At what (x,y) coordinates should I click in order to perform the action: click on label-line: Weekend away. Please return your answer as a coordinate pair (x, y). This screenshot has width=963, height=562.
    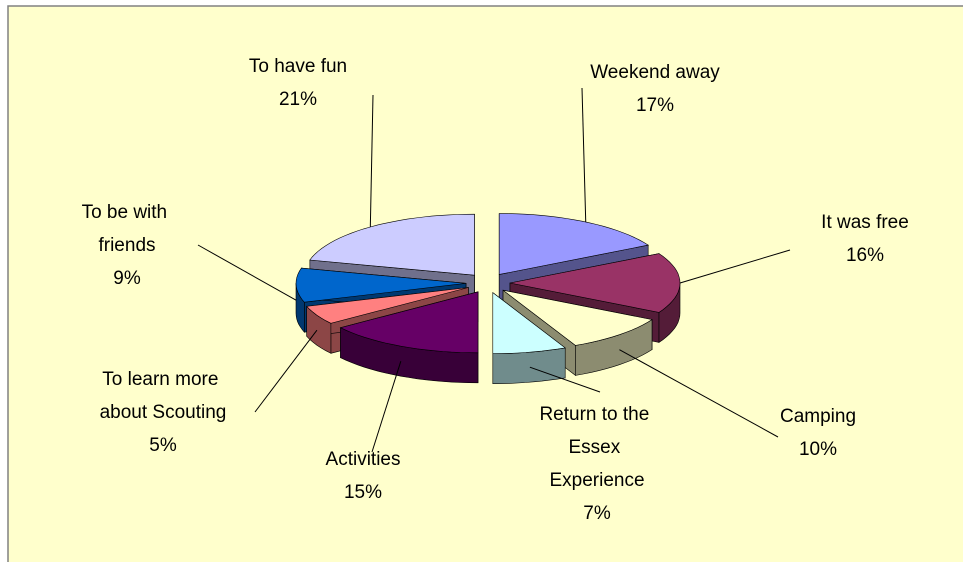
    Looking at the image, I should click on (655, 72).